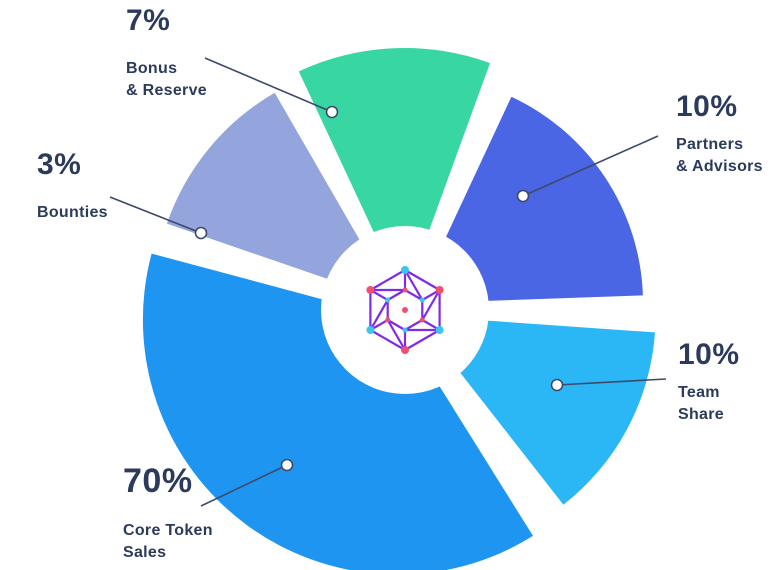 The width and height of the screenshot is (770, 570). What do you see at coordinates (168, 513) in the screenshot?
I see `label-core-token-sales: 70% Core Token Sales` at bounding box center [168, 513].